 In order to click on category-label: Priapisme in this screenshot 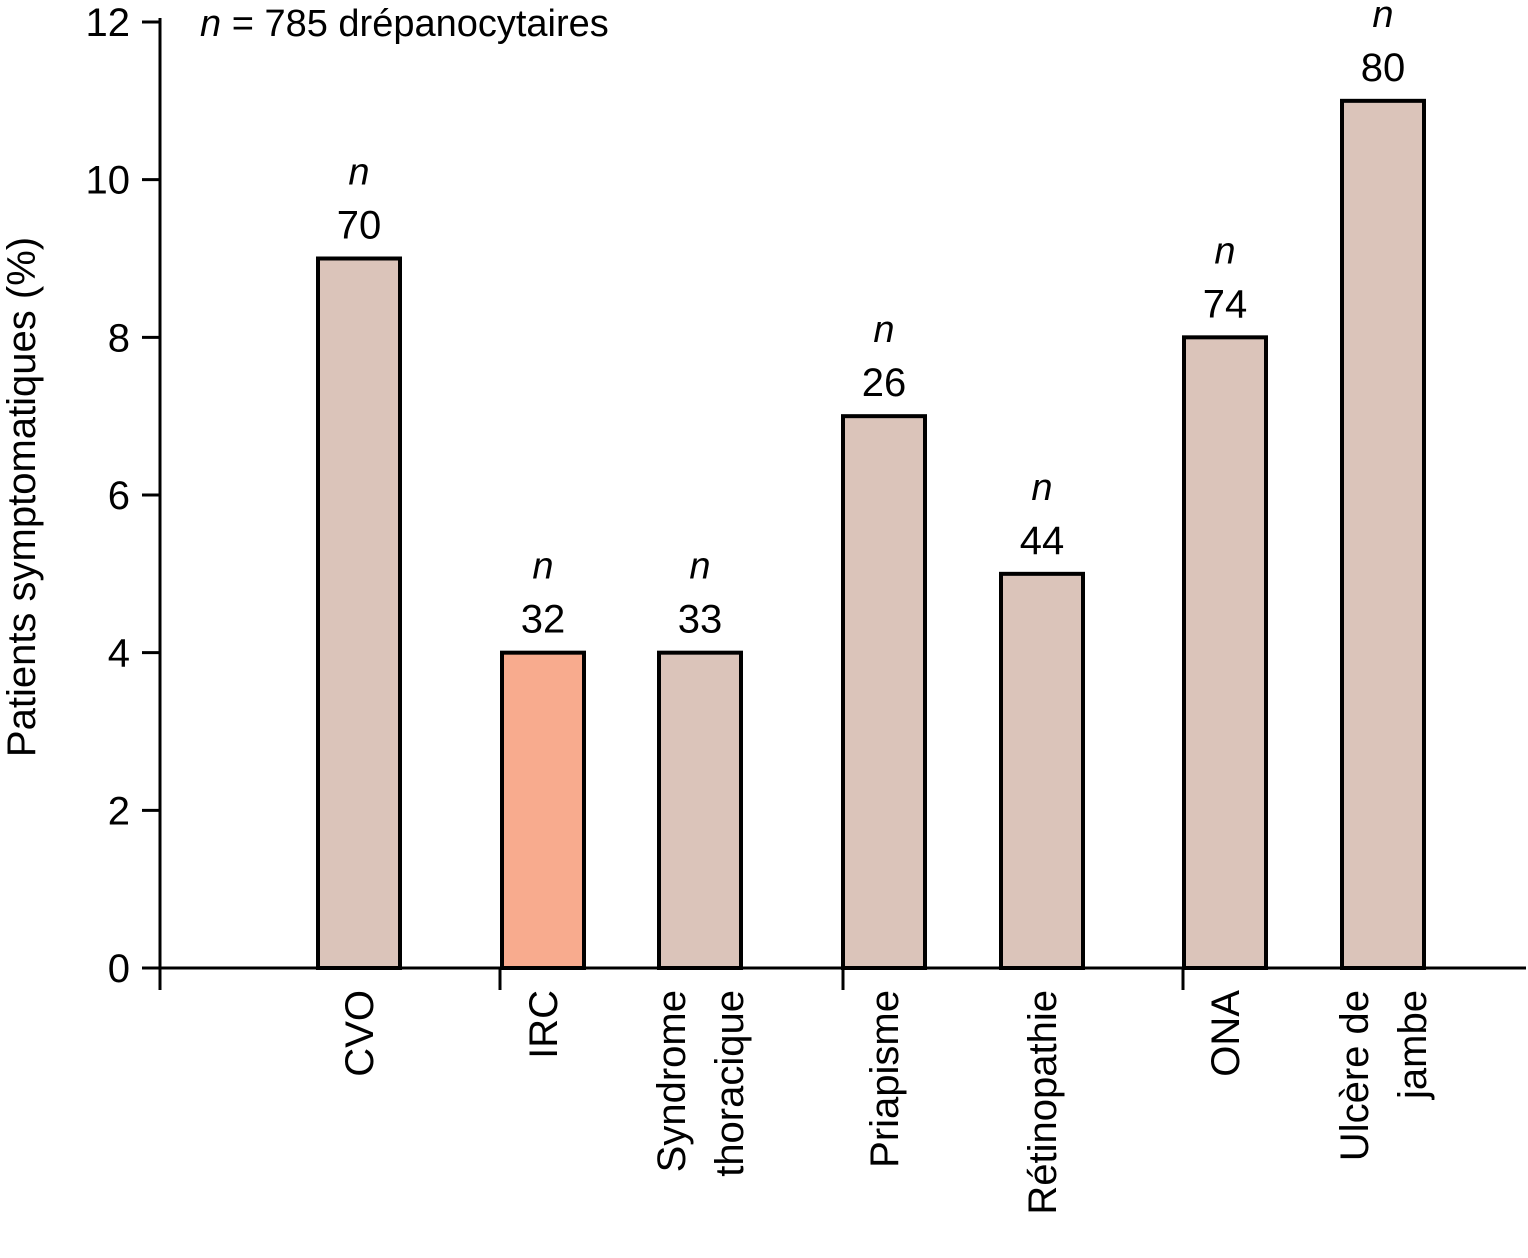, I will do `click(885, 1079)`.